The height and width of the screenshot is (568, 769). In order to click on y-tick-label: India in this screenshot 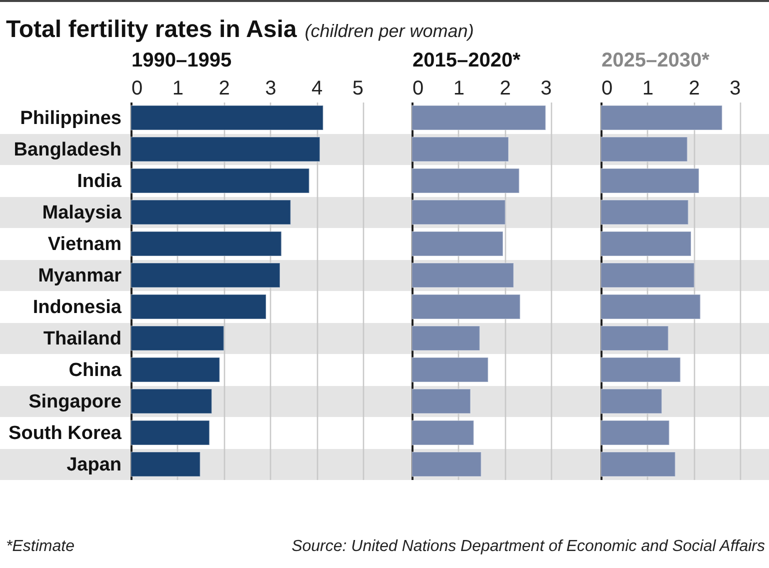, I will do `click(99, 181)`.